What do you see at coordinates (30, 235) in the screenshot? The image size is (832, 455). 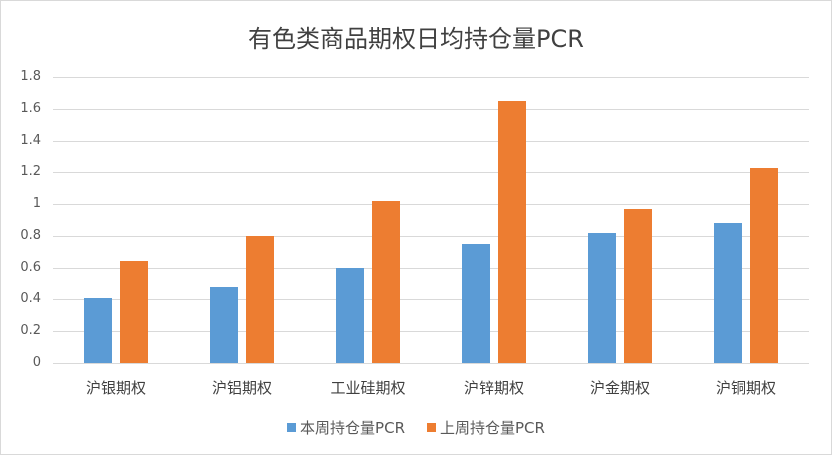 I see `y-tick-label: 0.8` at bounding box center [30, 235].